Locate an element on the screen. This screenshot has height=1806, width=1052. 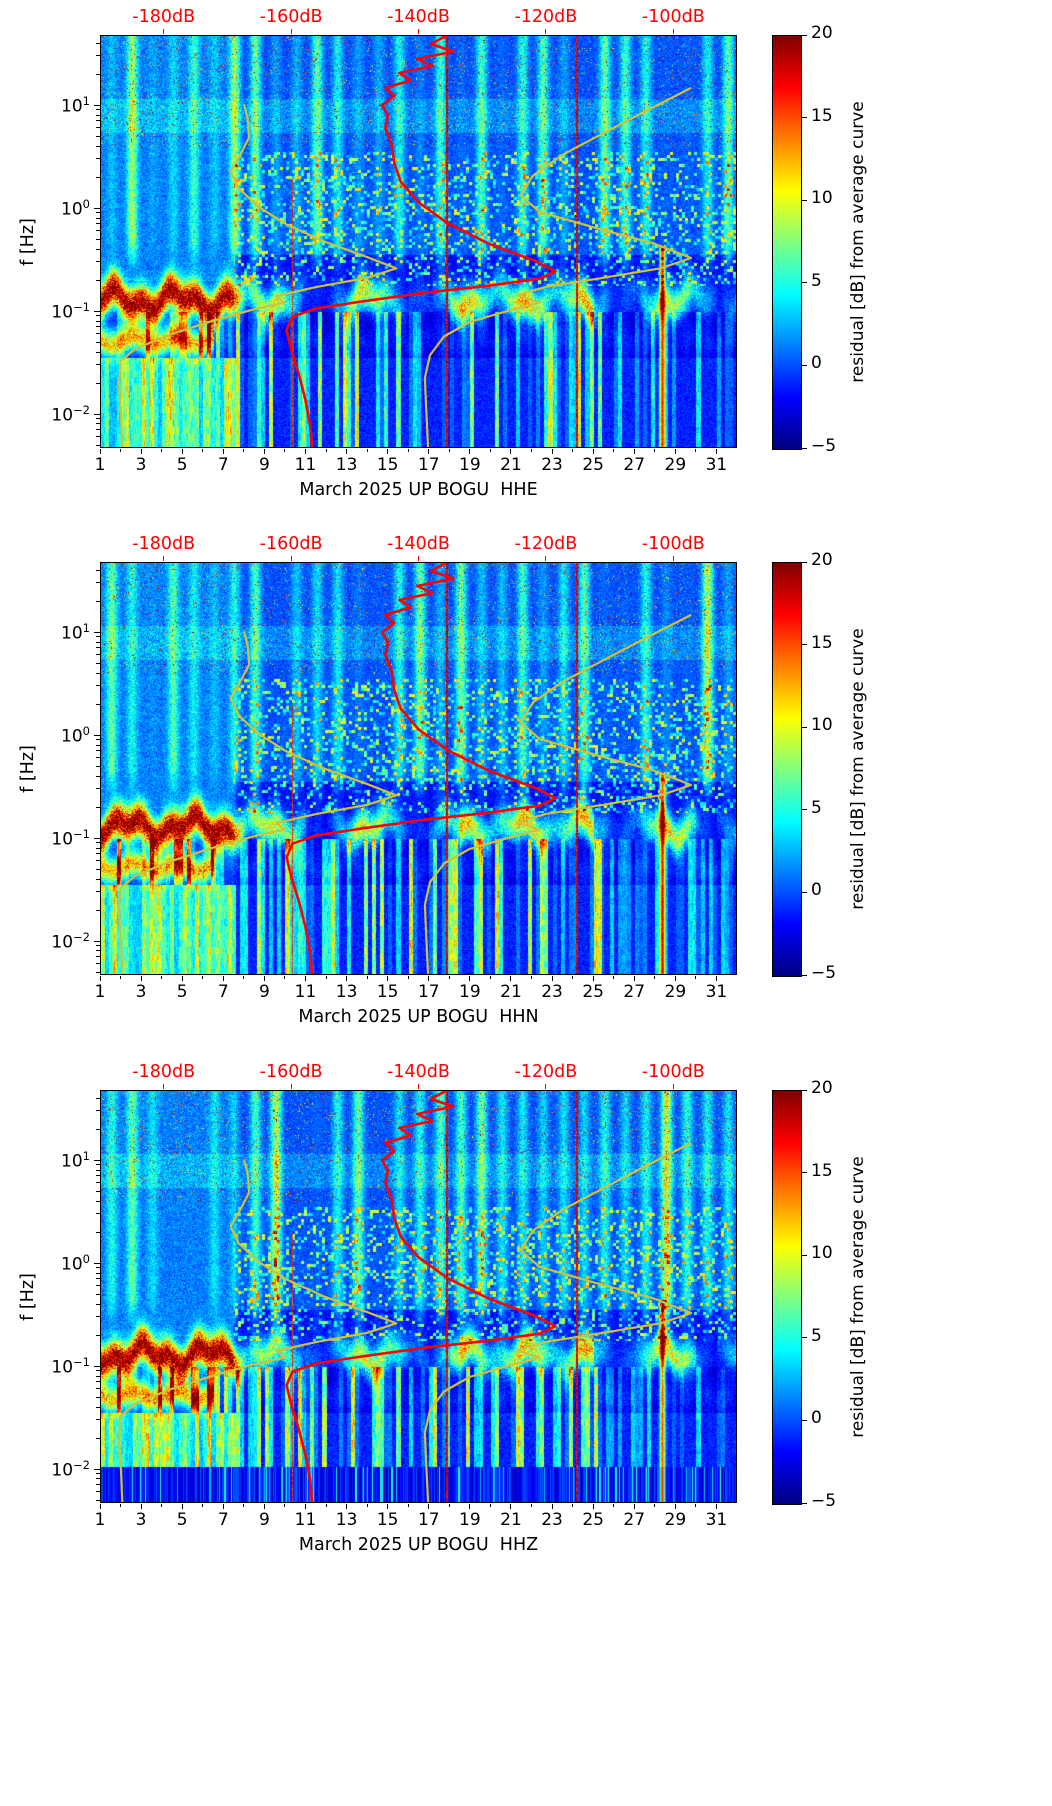
y-tick-exponent: −2 is located at coordinates (81, 1465).